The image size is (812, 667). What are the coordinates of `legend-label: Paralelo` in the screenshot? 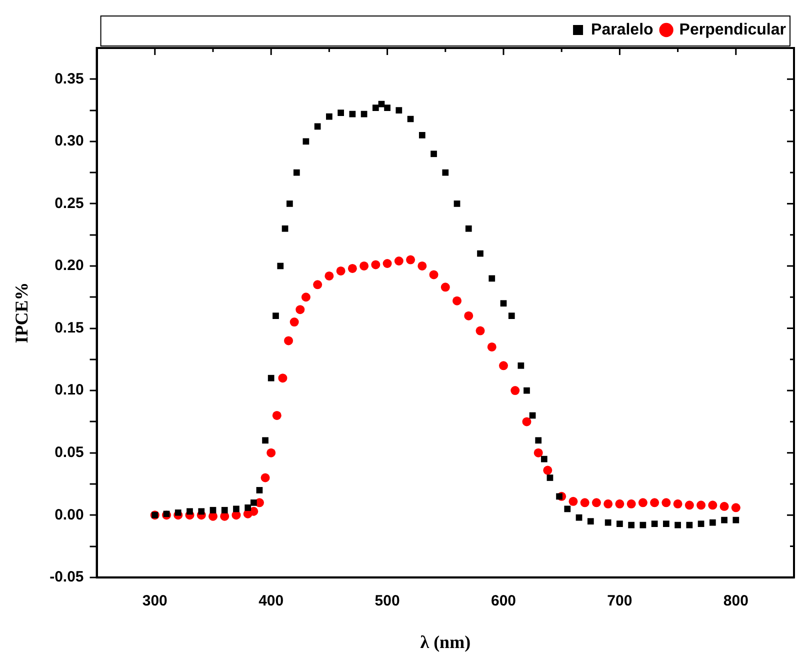 It's located at (622, 29).